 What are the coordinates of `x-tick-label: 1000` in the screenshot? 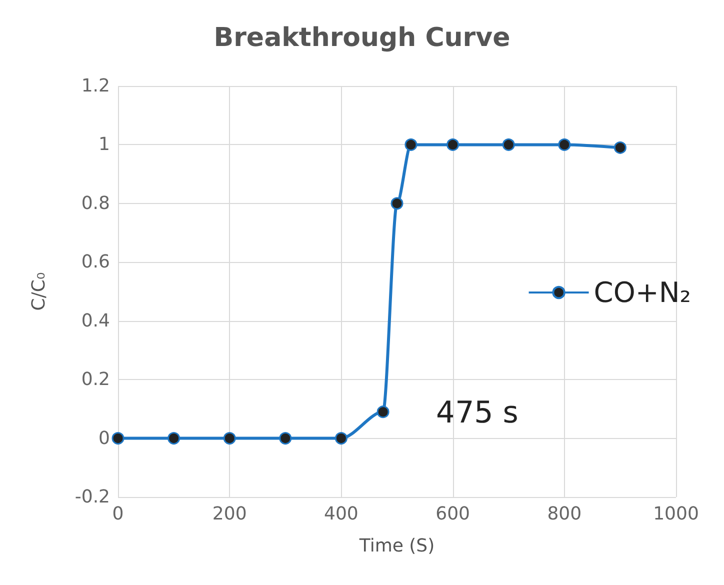 It's located at (676, 514).